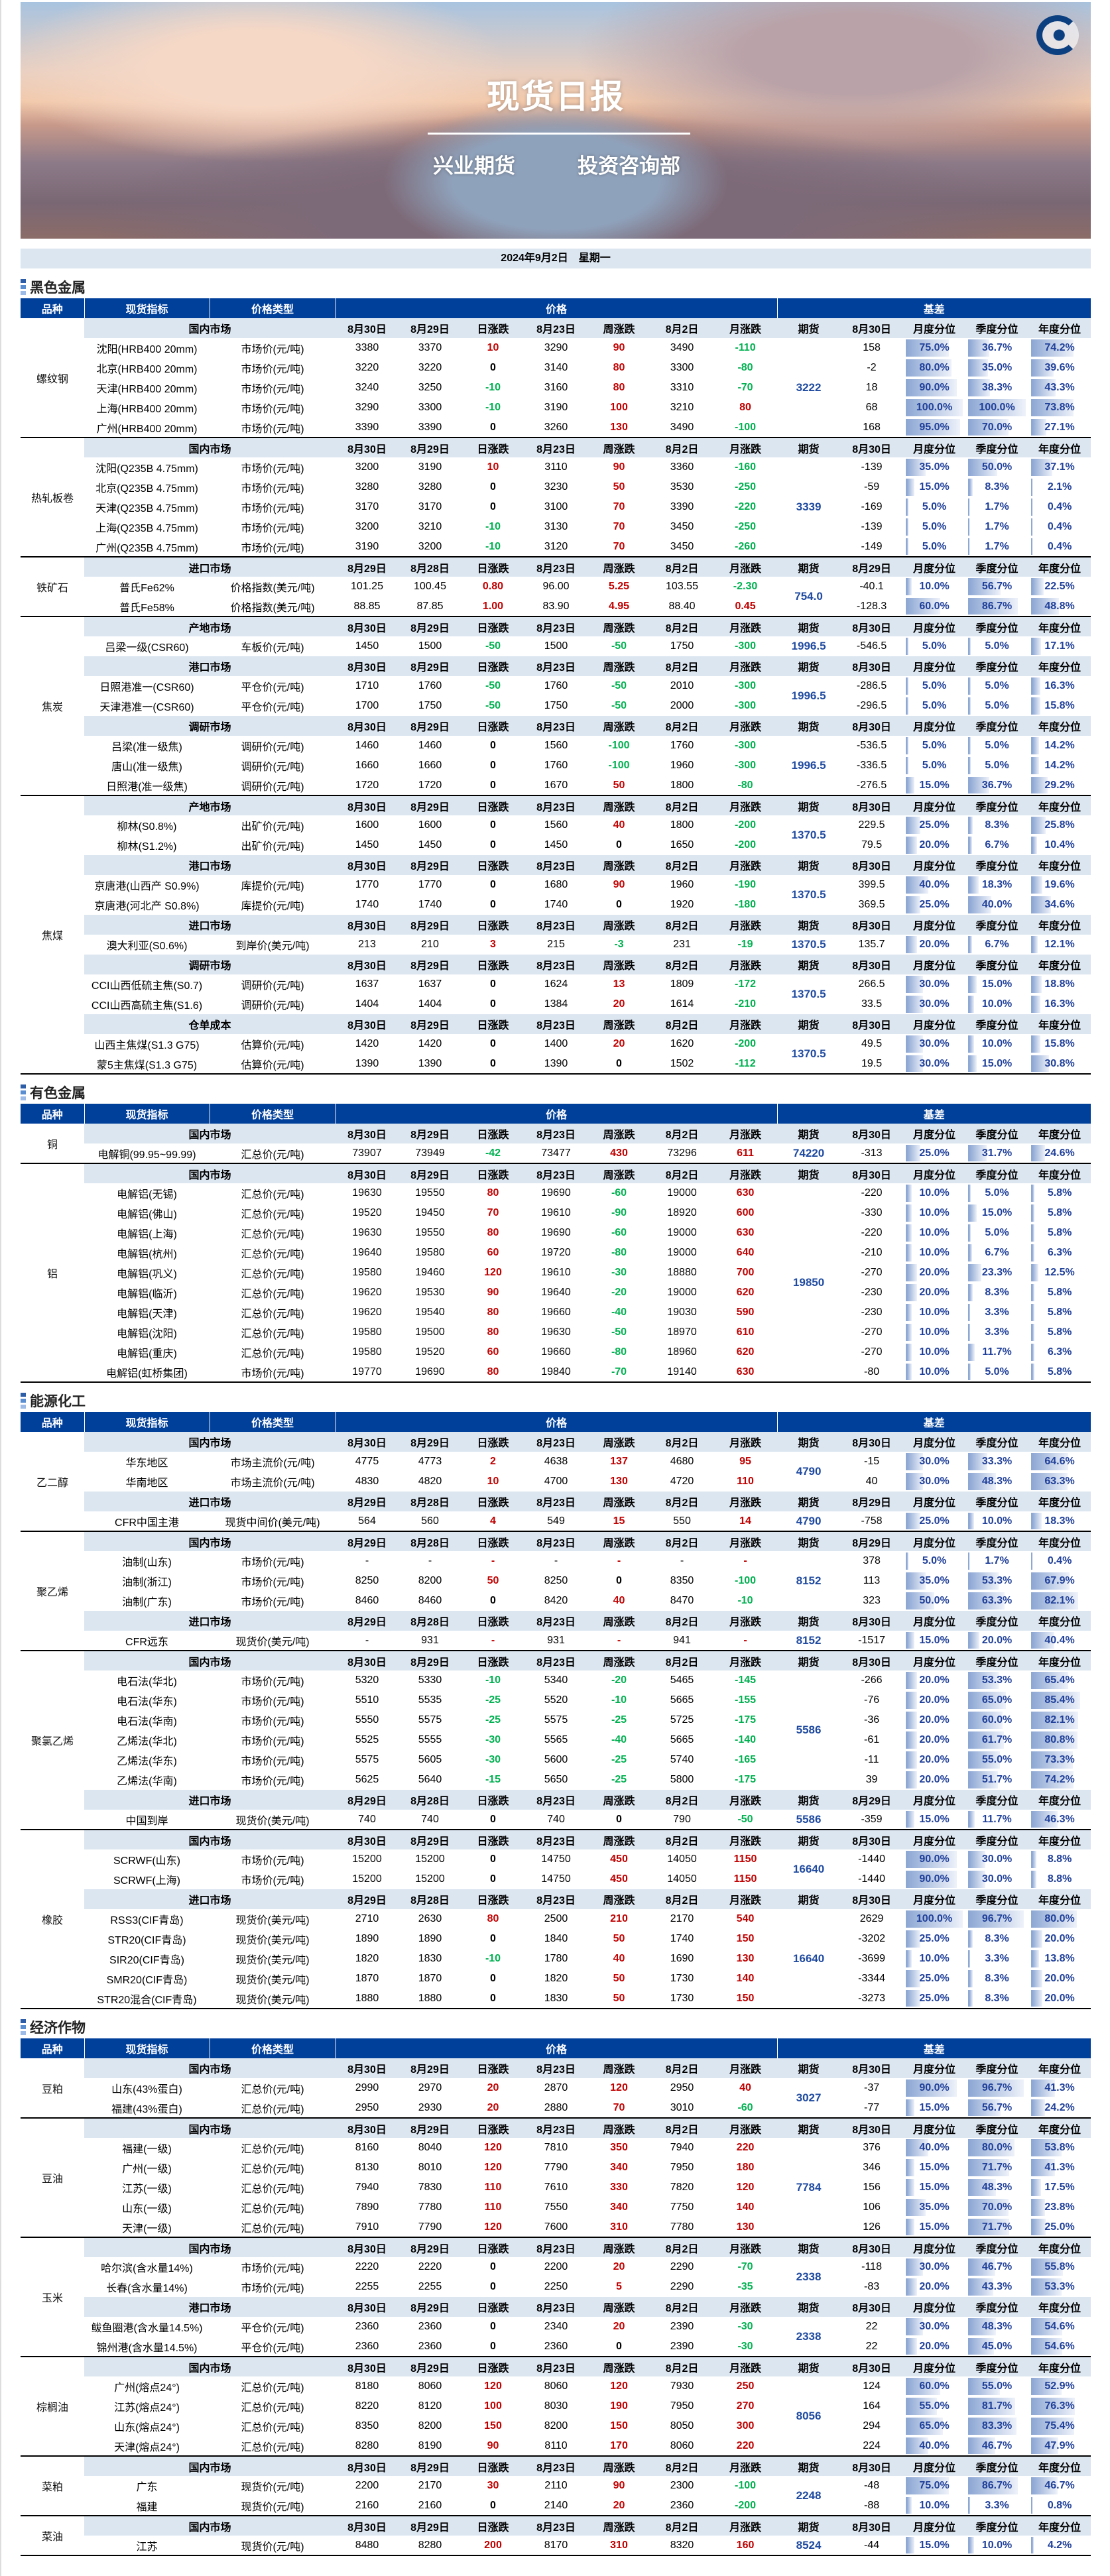 Image resolution: width=1110 pixels, height=2576 pixels. What do you see at coordinates (619, 1273) in the screenshot?
I see `weekly-change: -30` at bounding box center [619, 1273].